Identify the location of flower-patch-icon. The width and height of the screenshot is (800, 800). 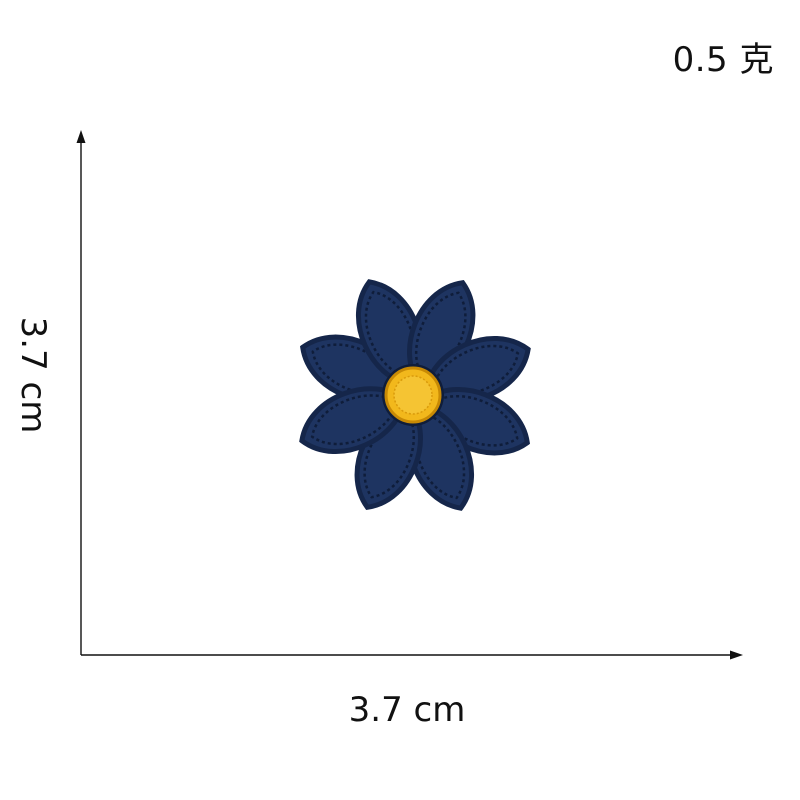
(415, 395).